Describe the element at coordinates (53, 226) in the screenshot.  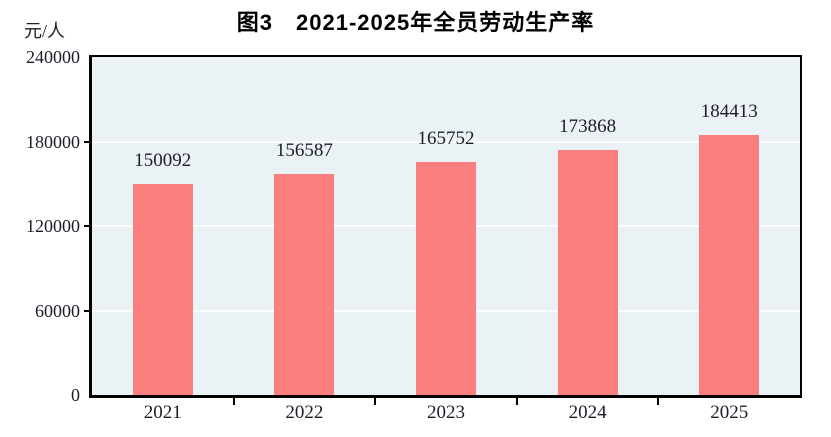
I see `y-tick-label: 120000` at that location.